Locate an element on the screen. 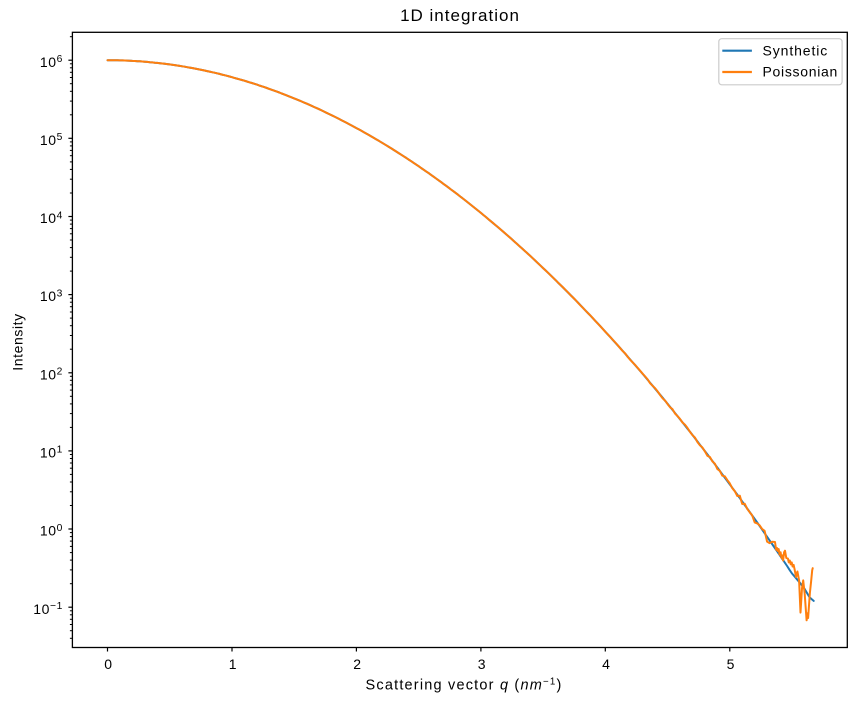  svg-text: 3 is located at coordinates (482, 664).